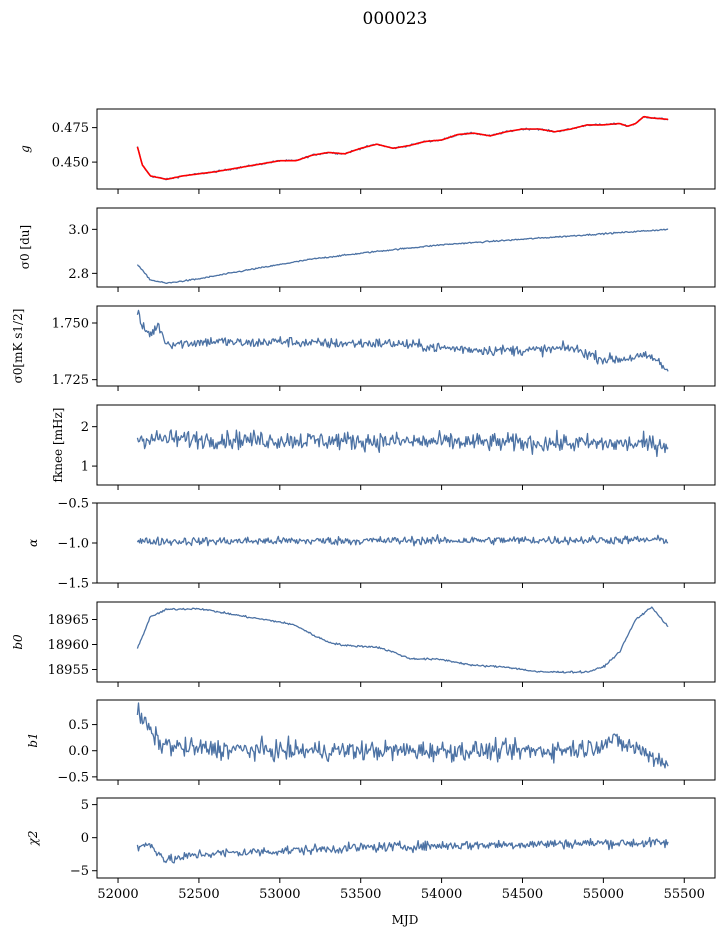  Describe the element at coordinates (78, 230) in the screenshot. I see `ytick-label: 3.0` at that location.